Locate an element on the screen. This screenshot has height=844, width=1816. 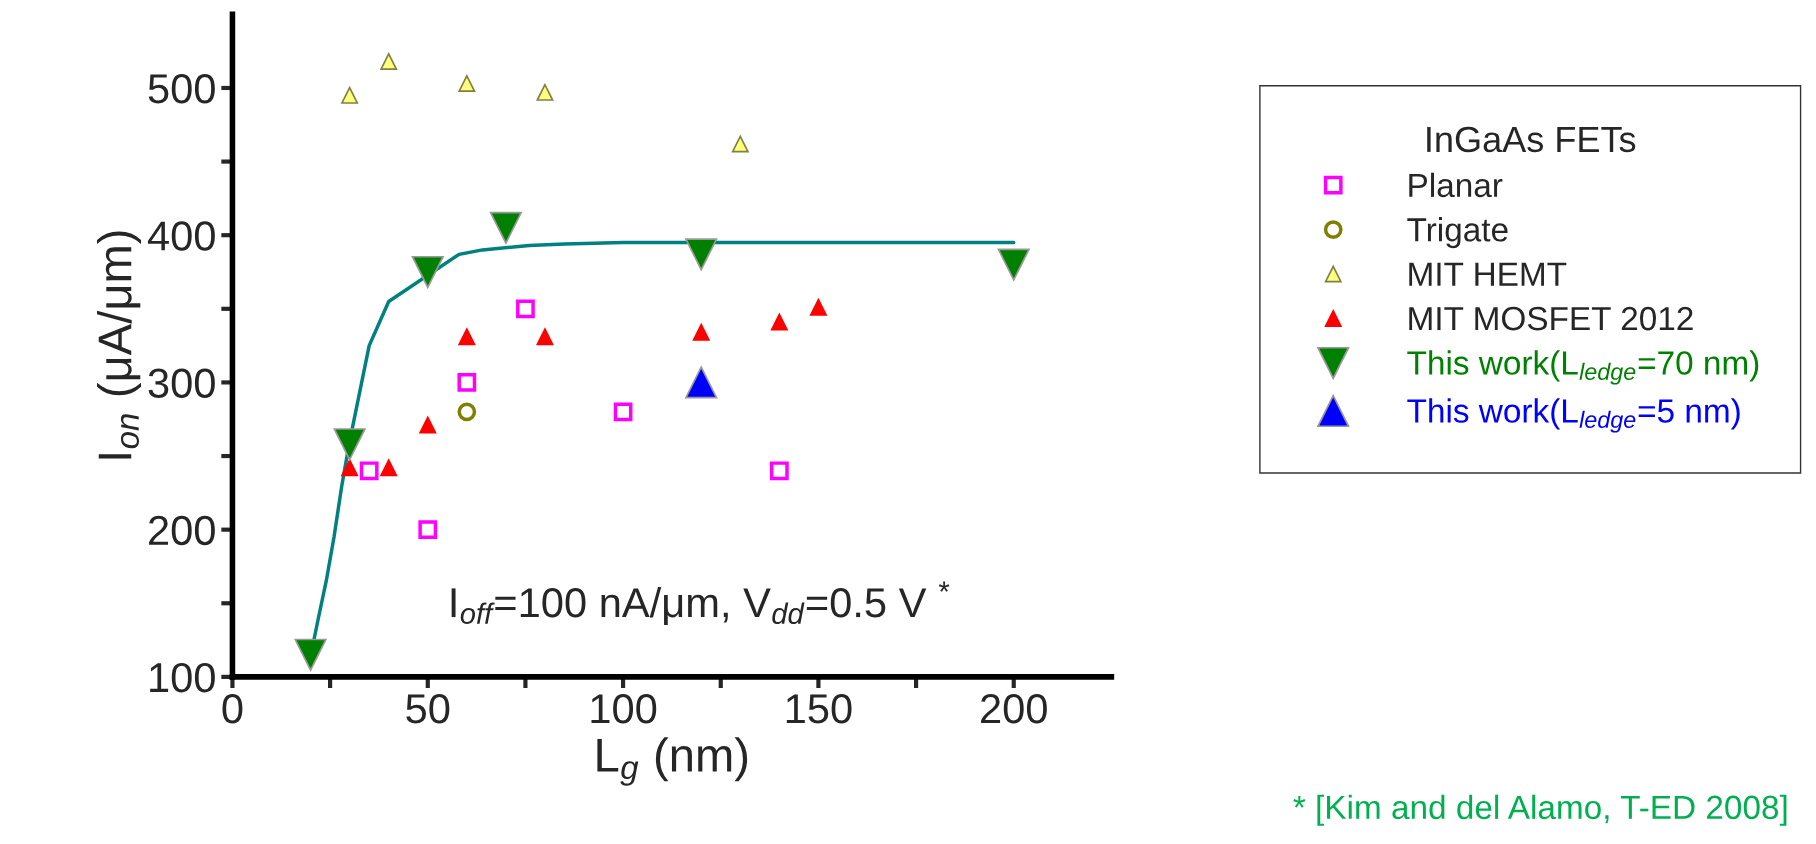
x-tick-label: 0 is located at coordinates (232, 708).